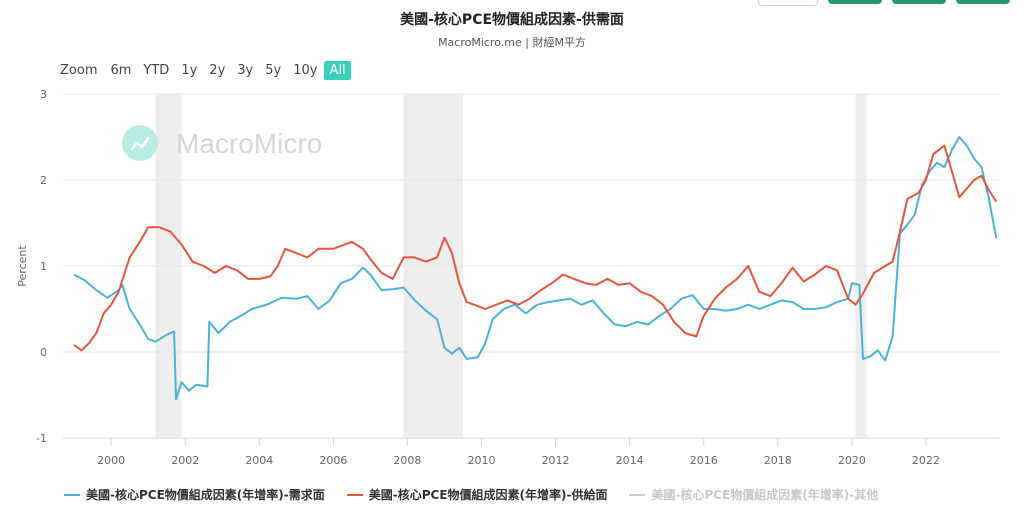 Image resolution: width=1024 pixels, height=515 pixels. I want to click on legend-item-demand: 美國-核心PCE物價組成因素(年增率)-需求面, so click(194, 494).